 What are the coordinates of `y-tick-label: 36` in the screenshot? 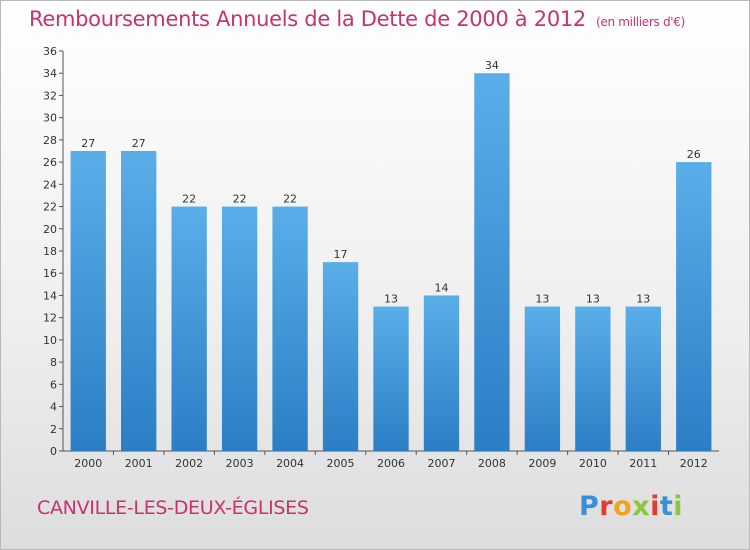 It's located at (50, 51).